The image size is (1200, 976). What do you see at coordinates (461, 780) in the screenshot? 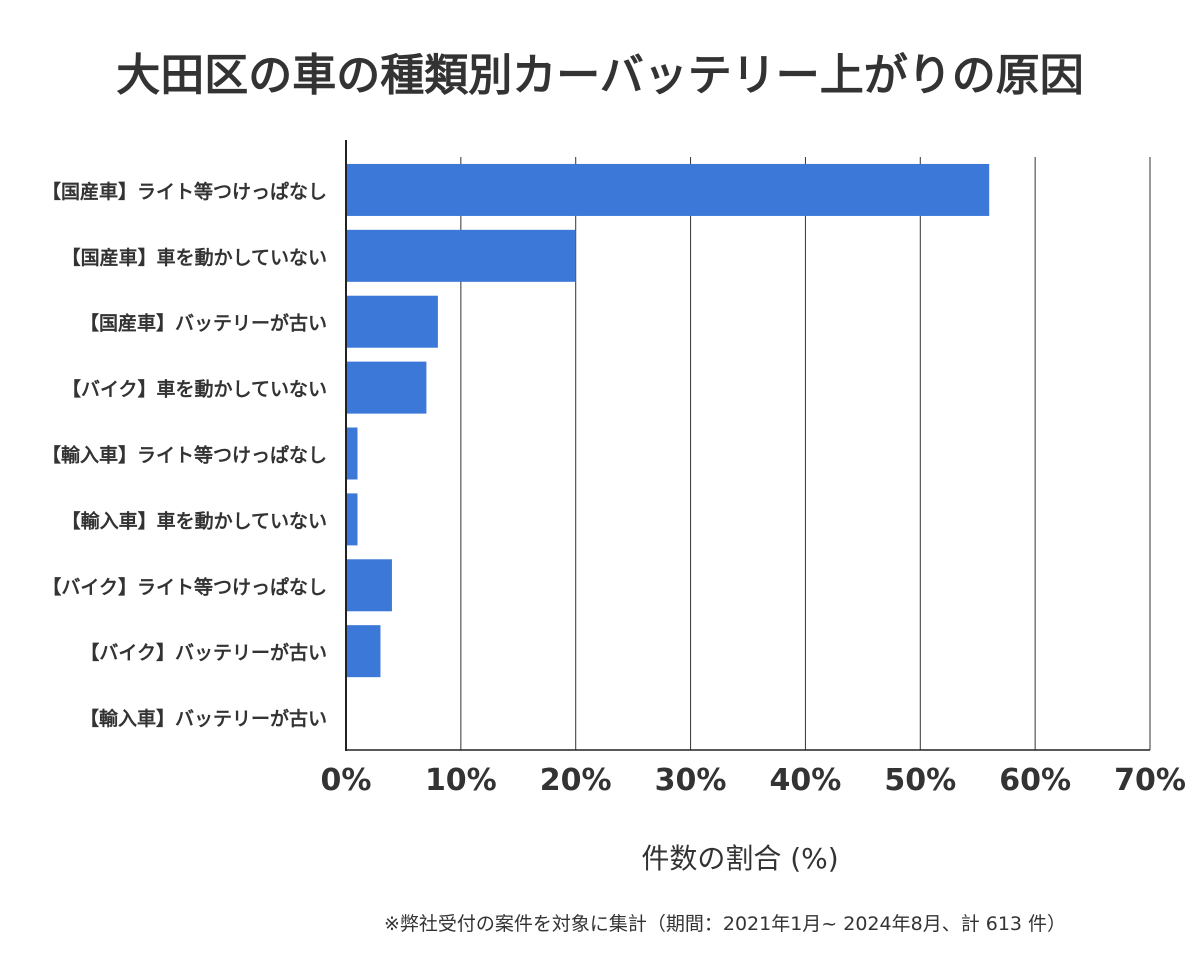
I see `x-tick-label: 10%` at bounding box center [461, 780].